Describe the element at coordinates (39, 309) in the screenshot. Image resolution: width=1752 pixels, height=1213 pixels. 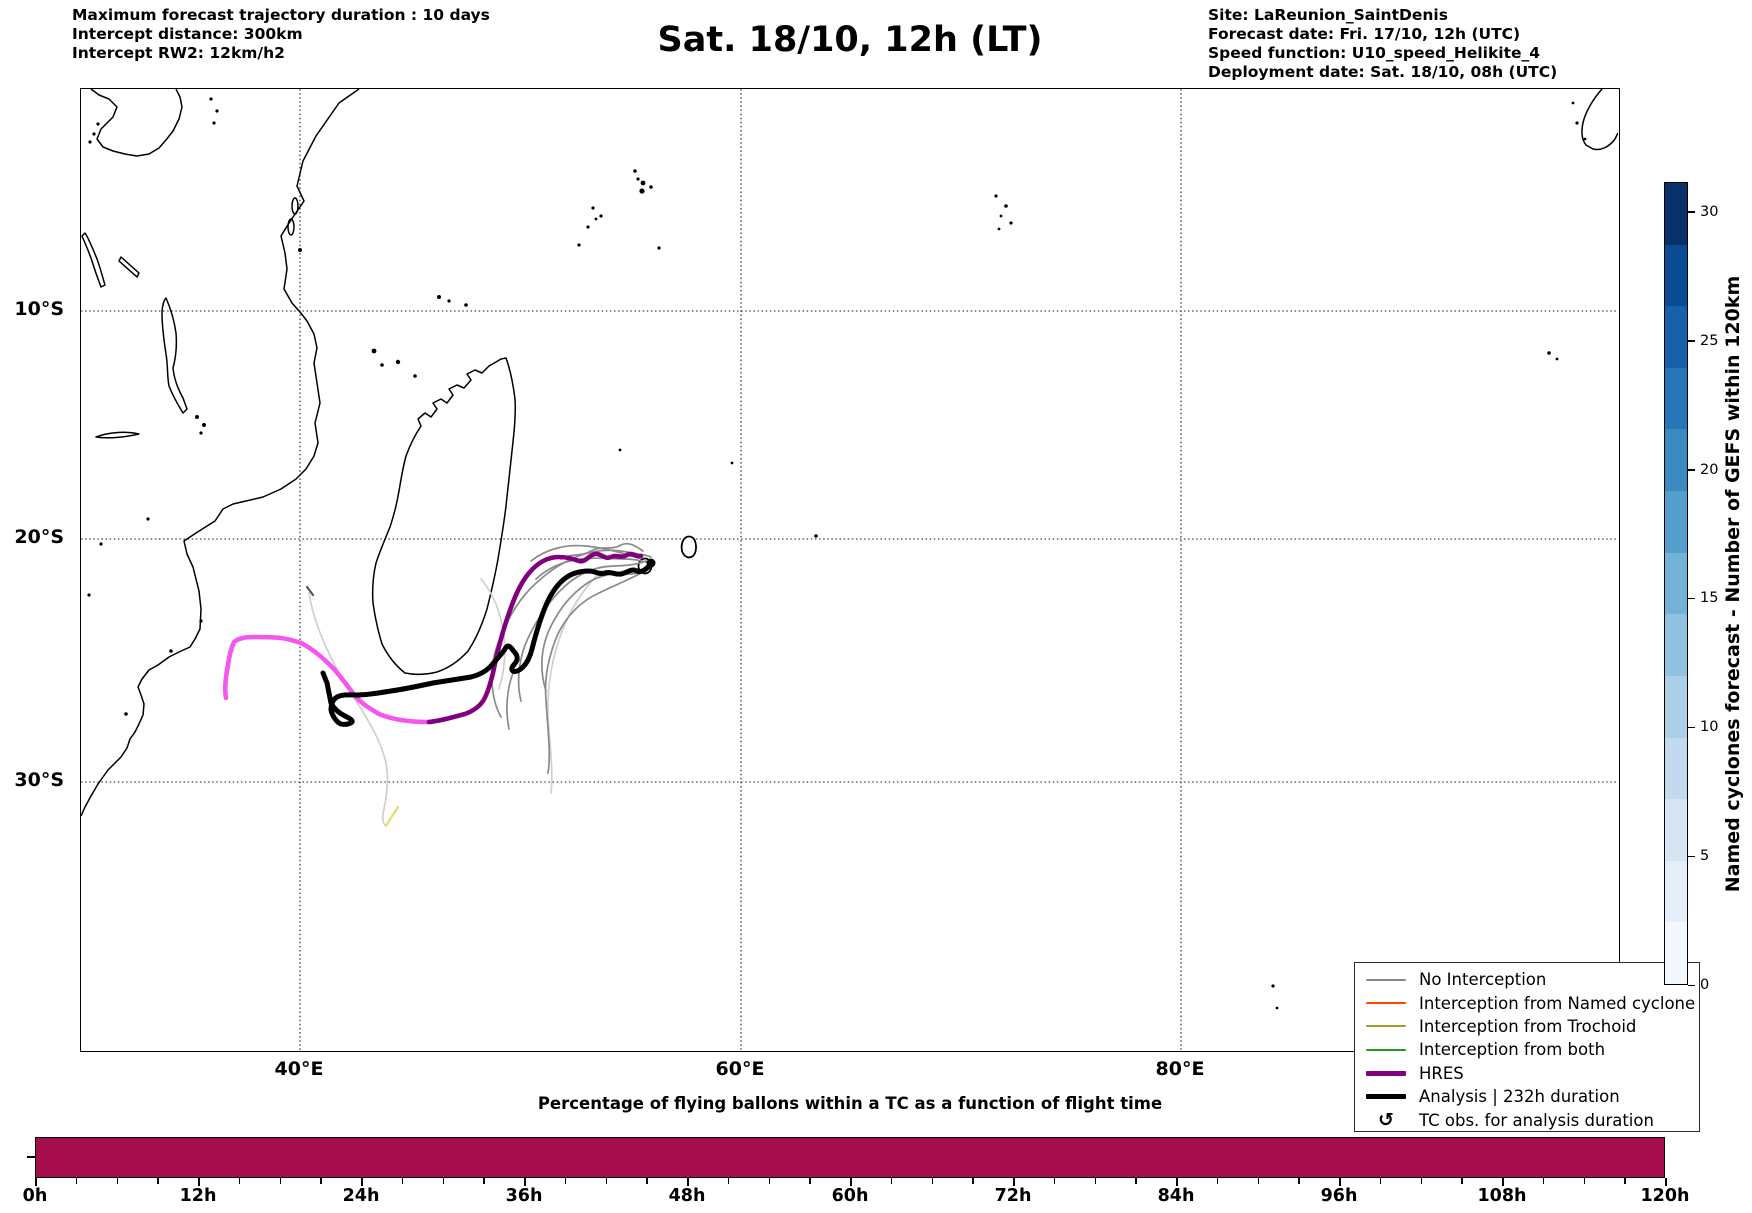
I see `y-tick-10s: 10°S` at that location.